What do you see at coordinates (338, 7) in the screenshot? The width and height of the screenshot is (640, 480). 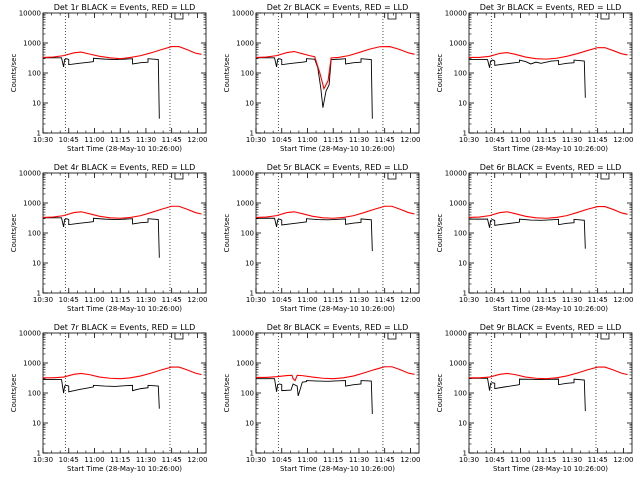 I see `panel-title: Det 2r BLACK = Events, RED = LLD` at bounding box center [338, 7].